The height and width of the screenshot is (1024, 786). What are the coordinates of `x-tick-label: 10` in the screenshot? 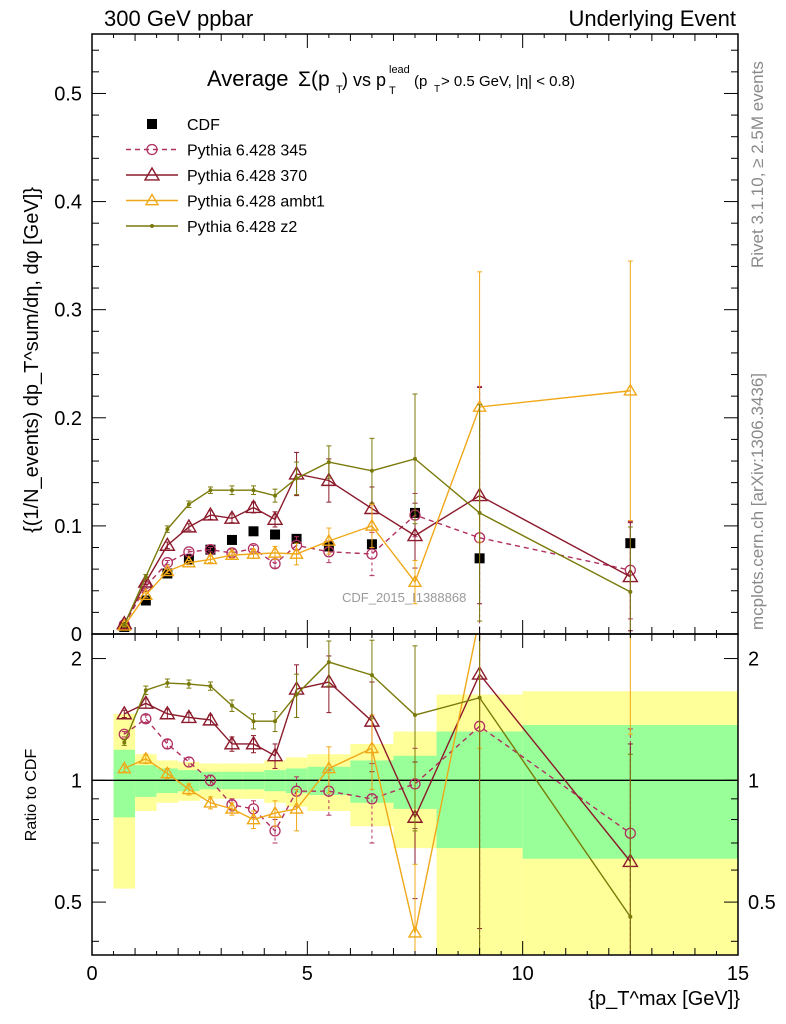 It's located at (523, 974).